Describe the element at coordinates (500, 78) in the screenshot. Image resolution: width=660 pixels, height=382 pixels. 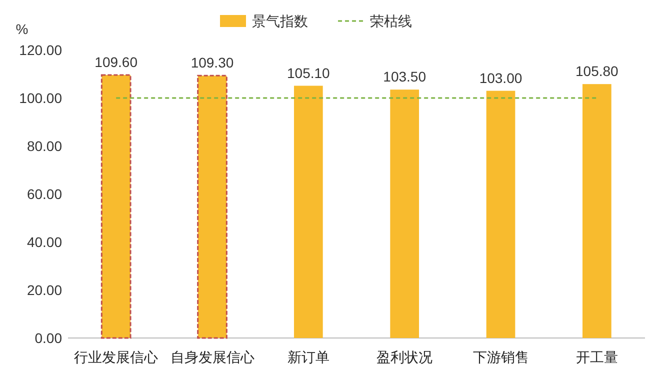
I see `text: 103.00` at that location.